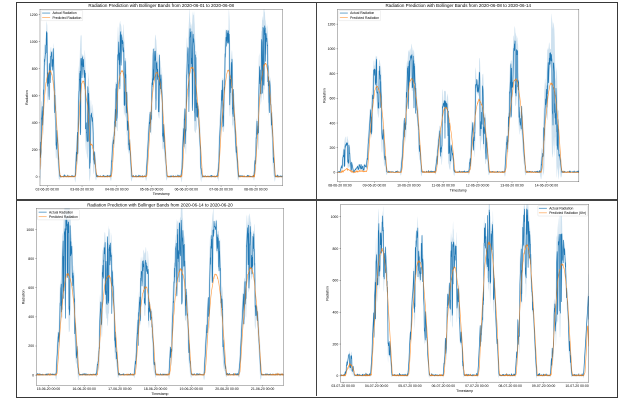 Image resolution: width=624 pixels, height=410 pixels. I want to click on svg-text: 19-06-20 00:00, so click(192, 389).